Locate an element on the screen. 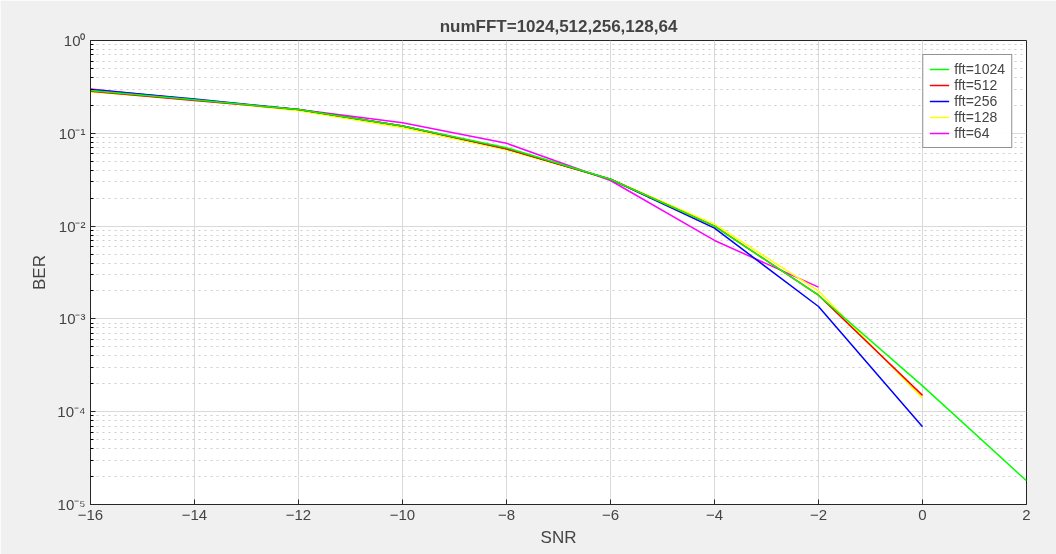  y-tick-label: 10⁻⁵ is located at coordinates (71, 504).